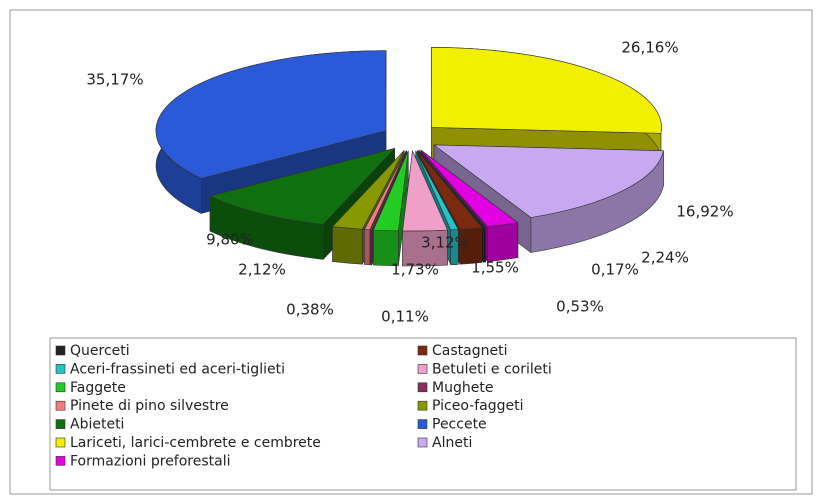  I want to click on data-label: 3,12%, so click(445, 243).